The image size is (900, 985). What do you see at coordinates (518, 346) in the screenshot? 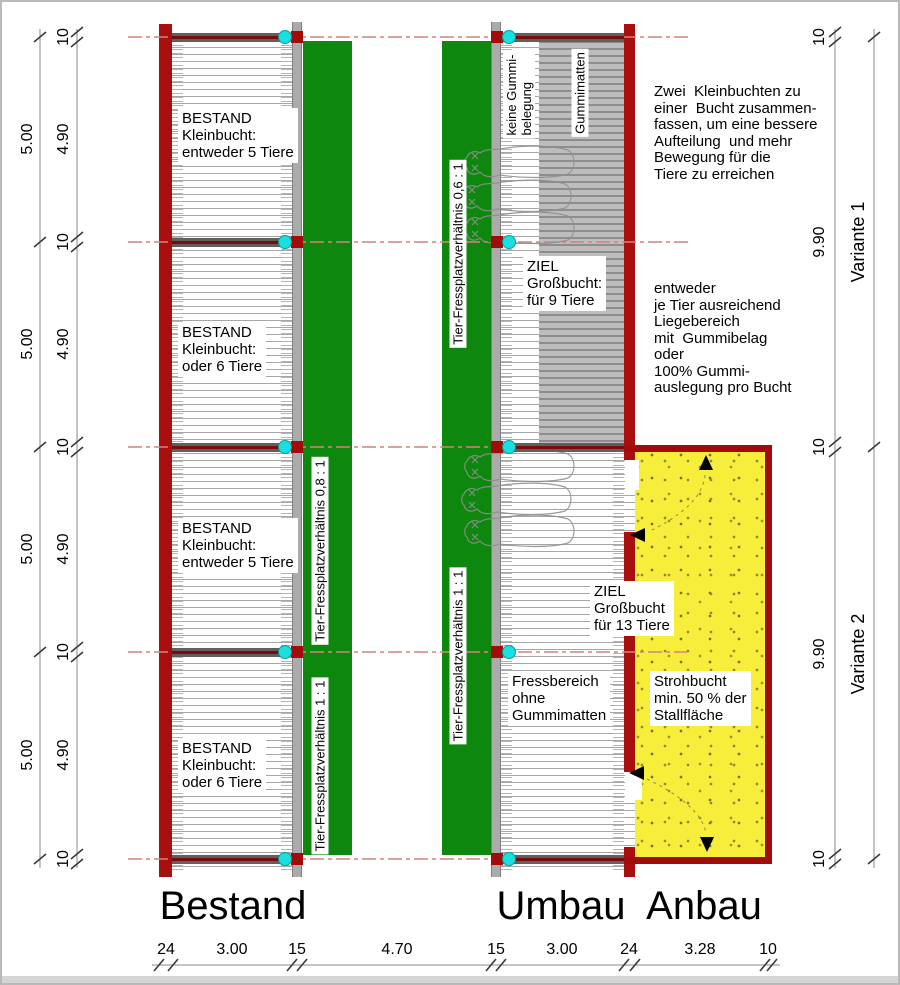
I see `cow-outlines` at bounding box center [518, 346].